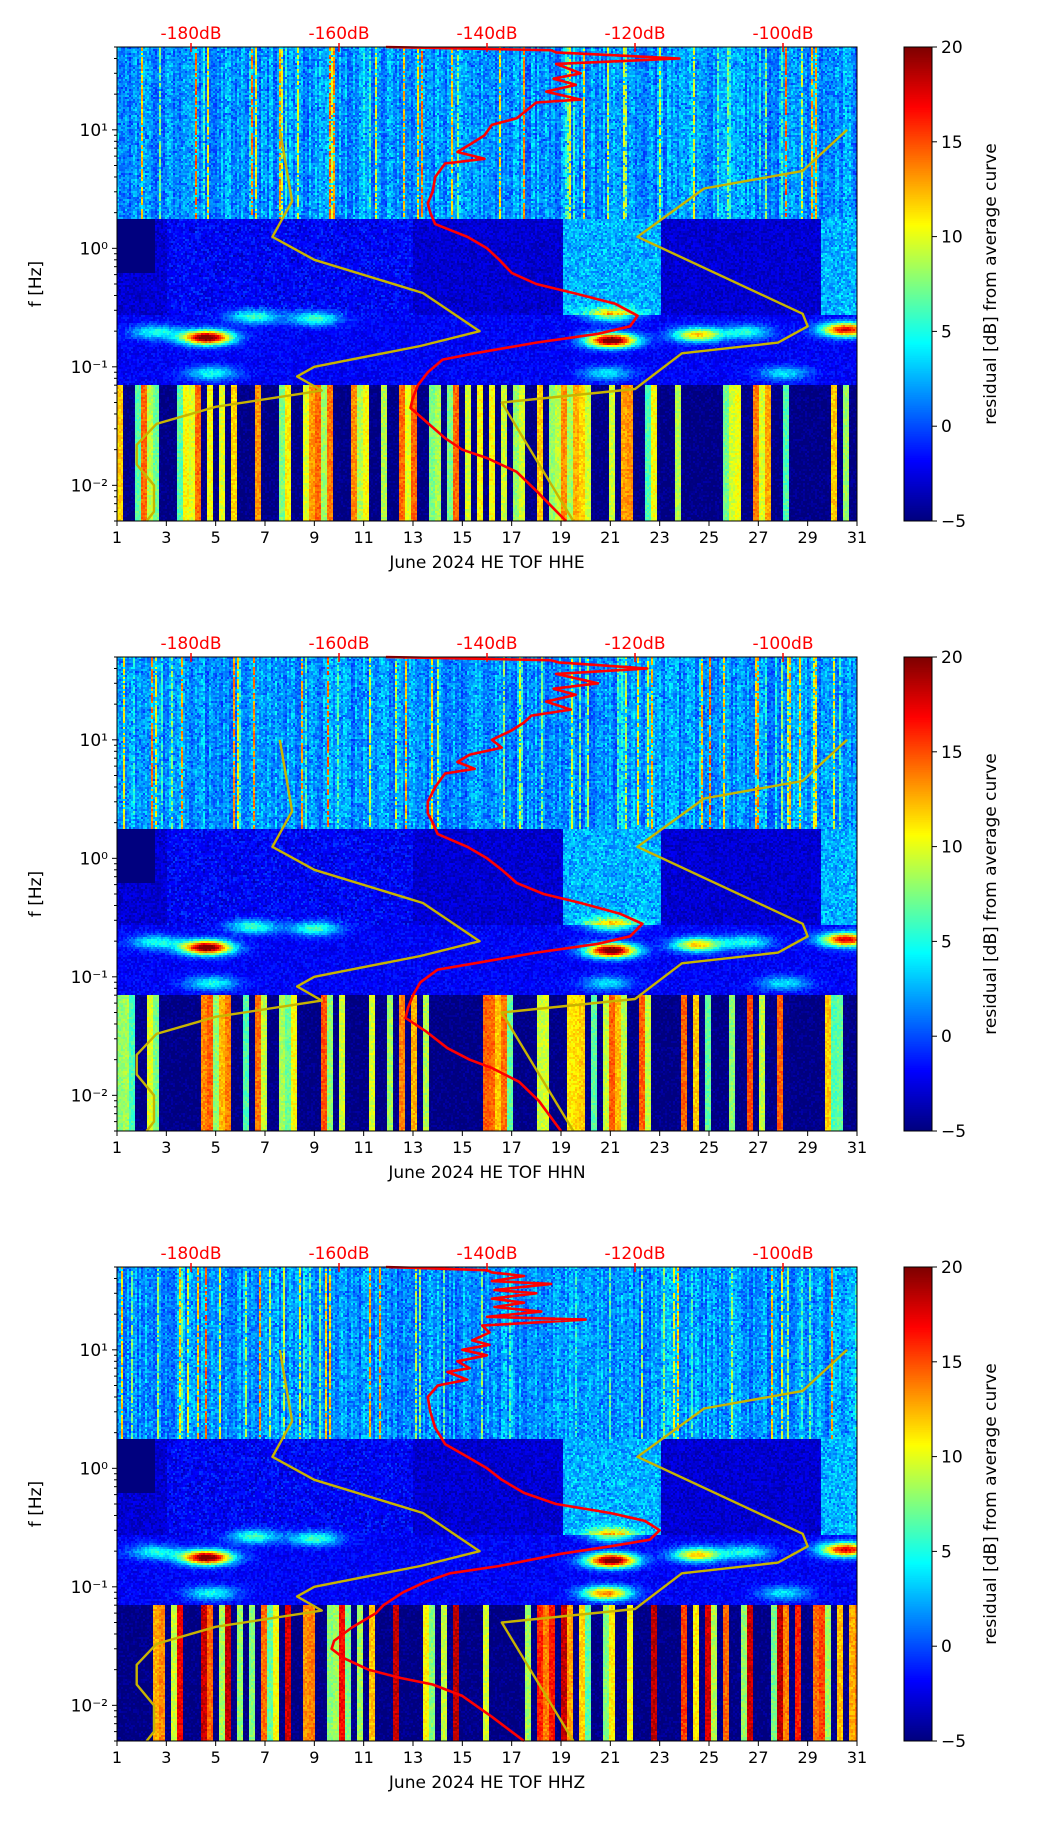  I want to click on y-tick-label: 10⁻², so click(89, 1096).